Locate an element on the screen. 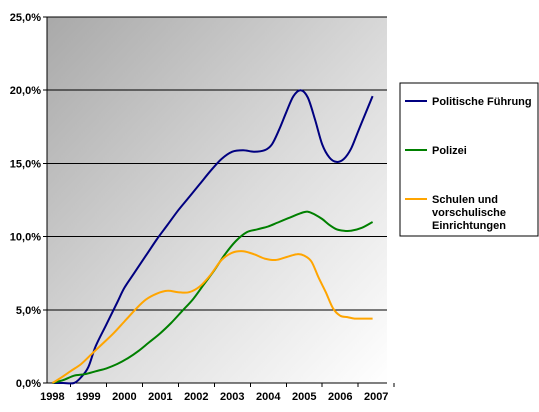  x-tick-label: 2006 is located at coordinates (340, 397).